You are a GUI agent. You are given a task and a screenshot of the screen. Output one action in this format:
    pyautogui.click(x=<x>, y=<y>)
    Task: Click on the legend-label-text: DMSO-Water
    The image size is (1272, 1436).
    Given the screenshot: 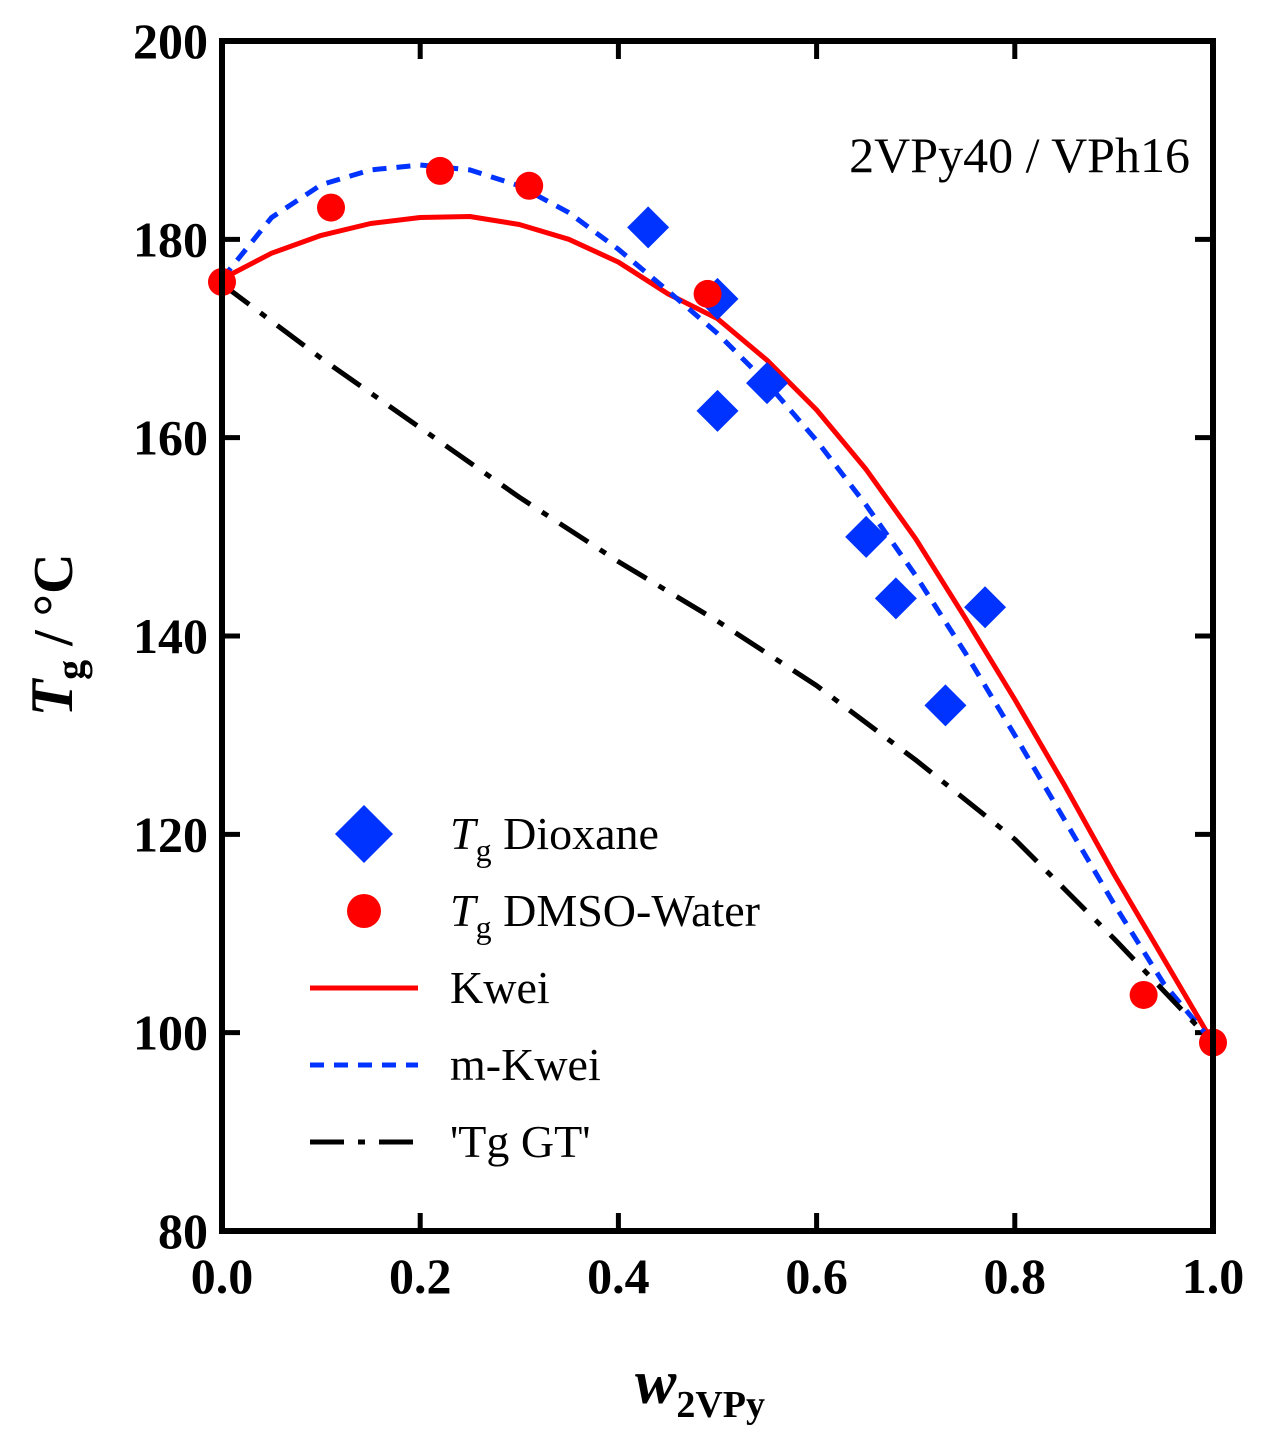 What is the action you would take?
    pyautogui.click(x=626, y=910)
    